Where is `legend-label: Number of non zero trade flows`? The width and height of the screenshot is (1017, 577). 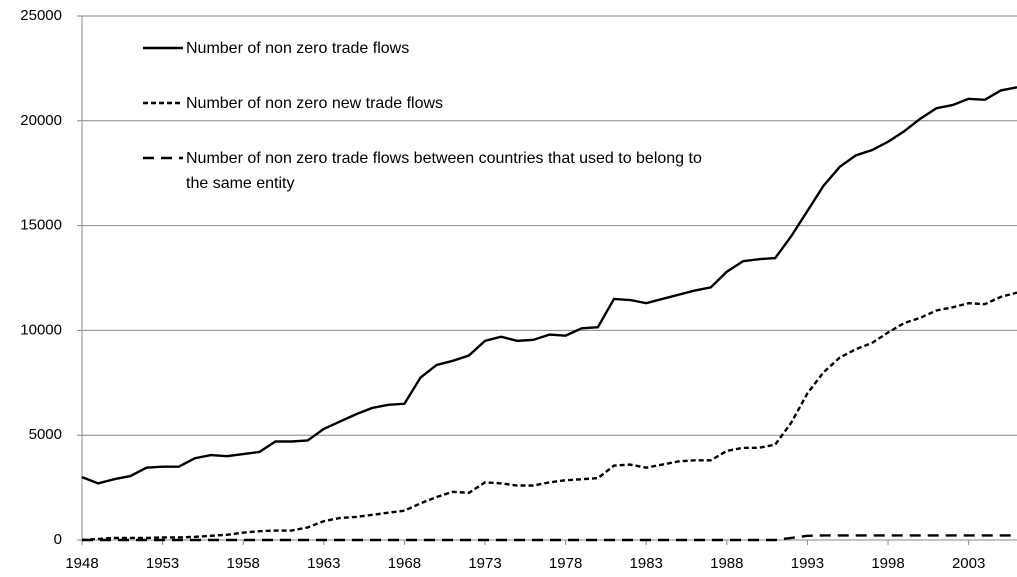 legend-label: Number of non zero trade flows is located at coordinates (298, 48).